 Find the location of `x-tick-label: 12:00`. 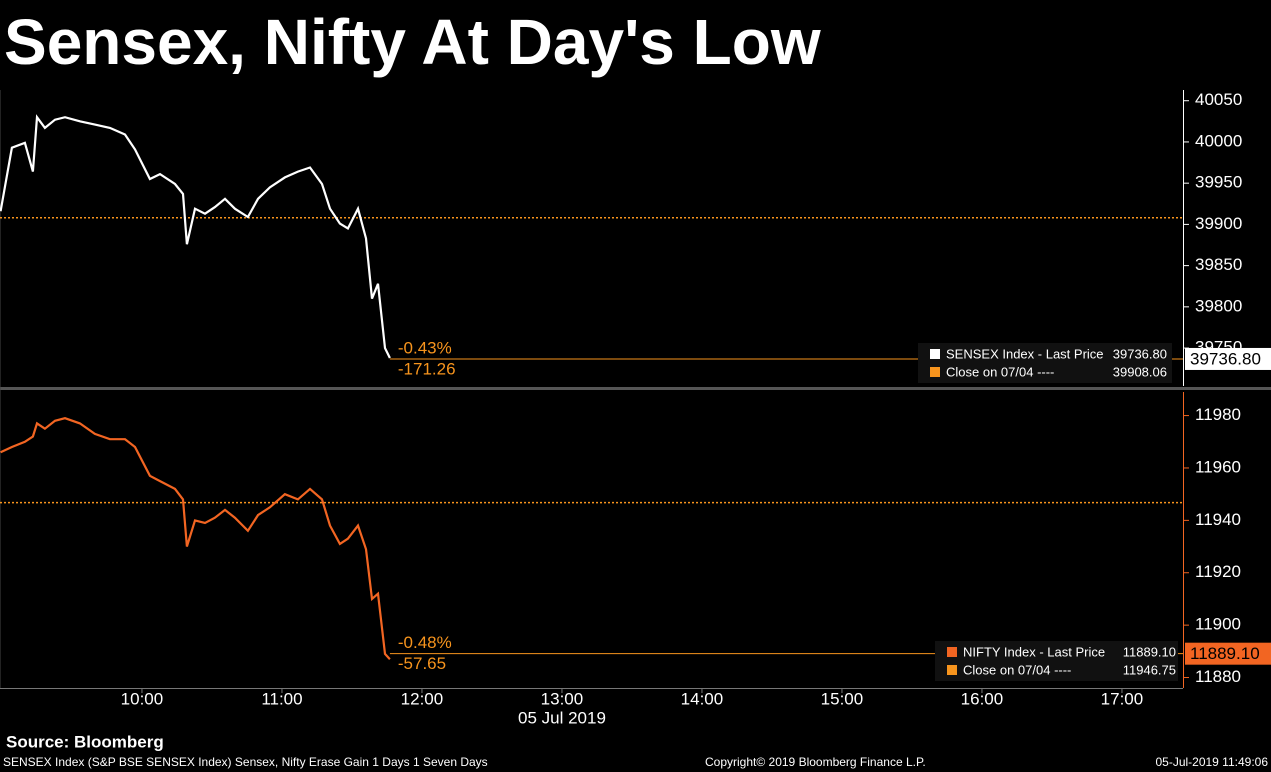

x-tick-label: 12:00 is located at coordinates (422, 698).